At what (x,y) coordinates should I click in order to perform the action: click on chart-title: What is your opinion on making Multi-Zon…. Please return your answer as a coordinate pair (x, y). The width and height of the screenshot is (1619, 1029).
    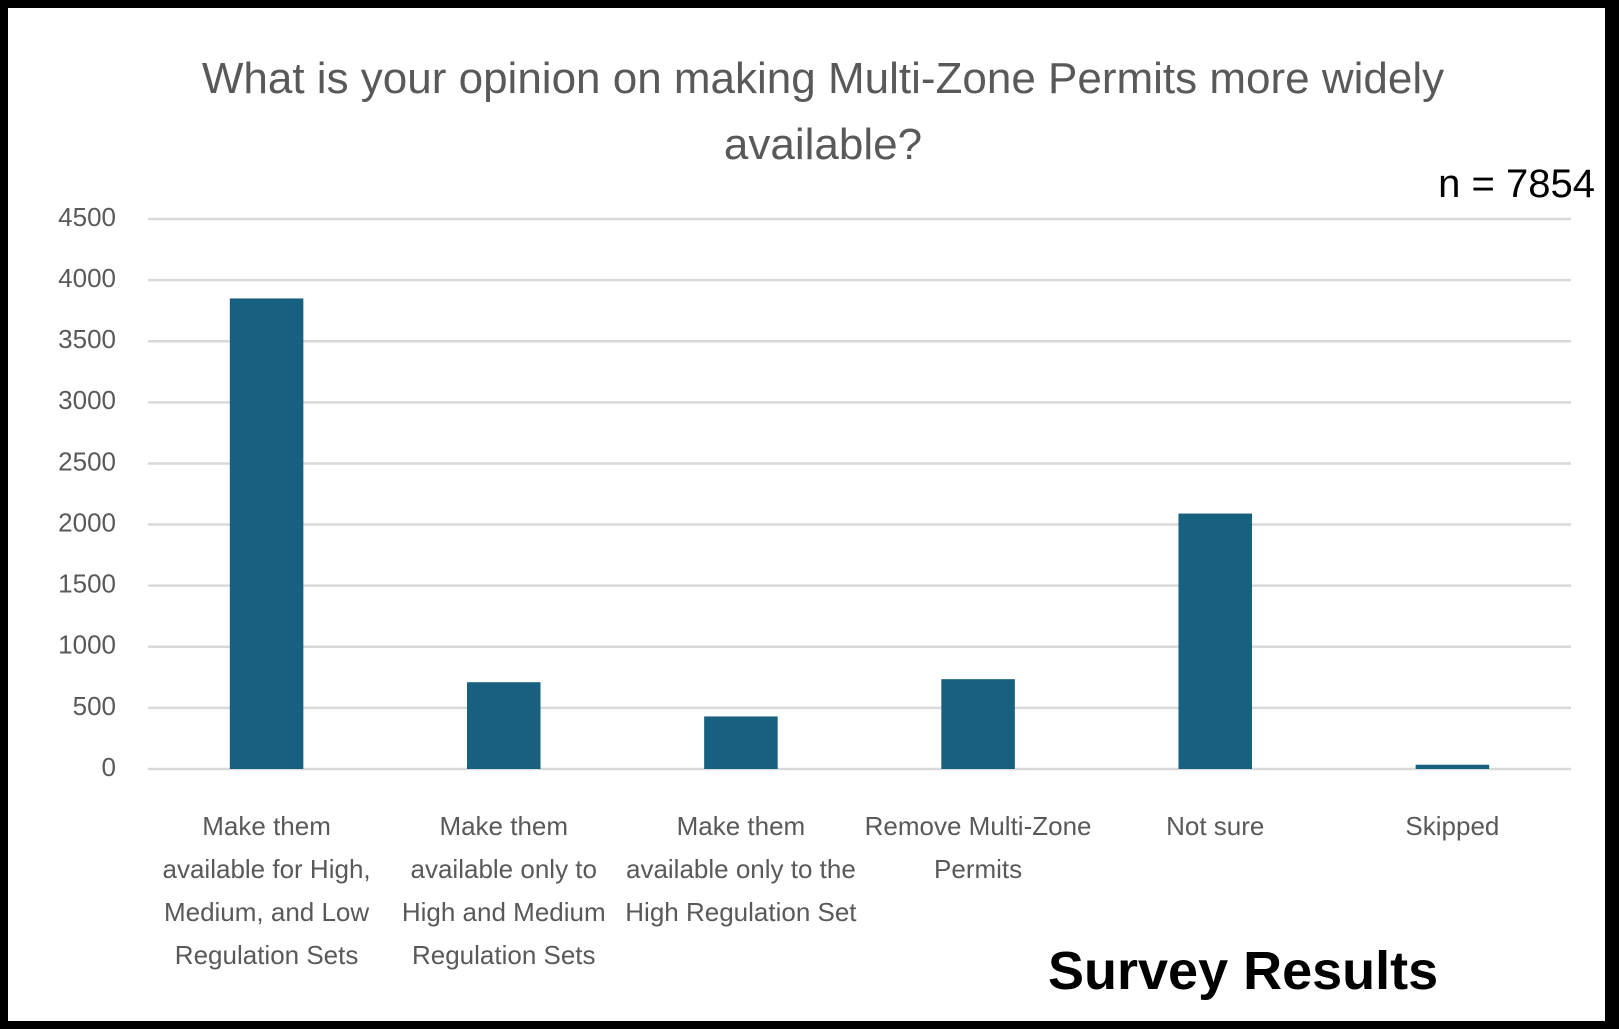
    Looking at the image, I should click on (823, 111).